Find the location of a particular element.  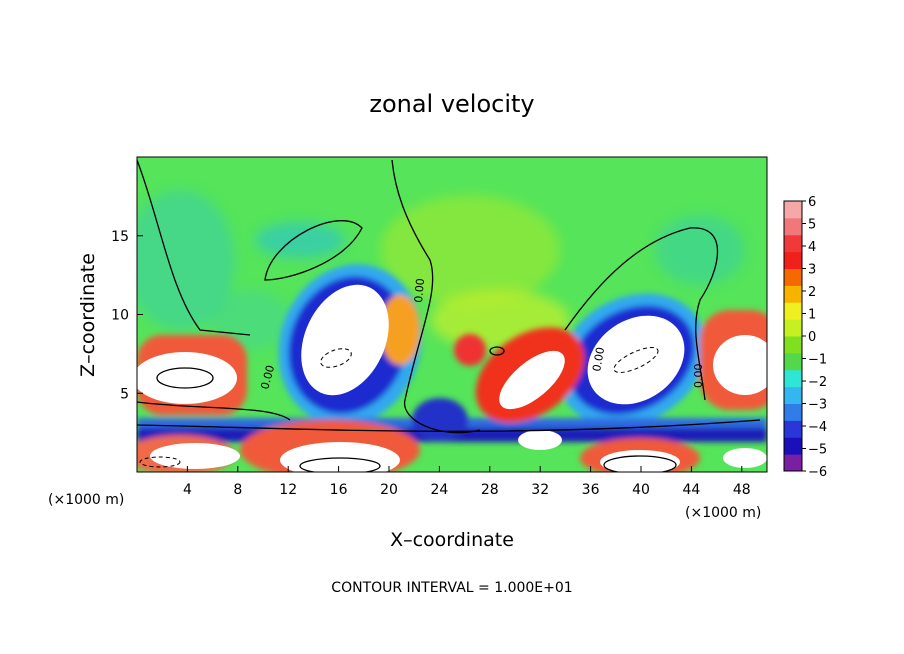

colorbar-tick-label: 2 is located at coordinates (812, 292).